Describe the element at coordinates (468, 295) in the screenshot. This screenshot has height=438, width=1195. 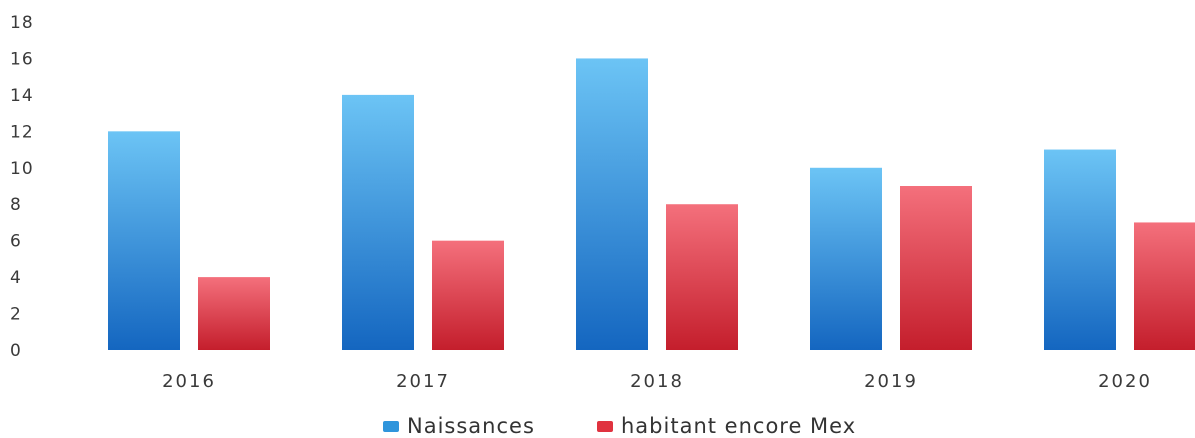
I see `bar-habitant-encore-mex-2017` at that location.